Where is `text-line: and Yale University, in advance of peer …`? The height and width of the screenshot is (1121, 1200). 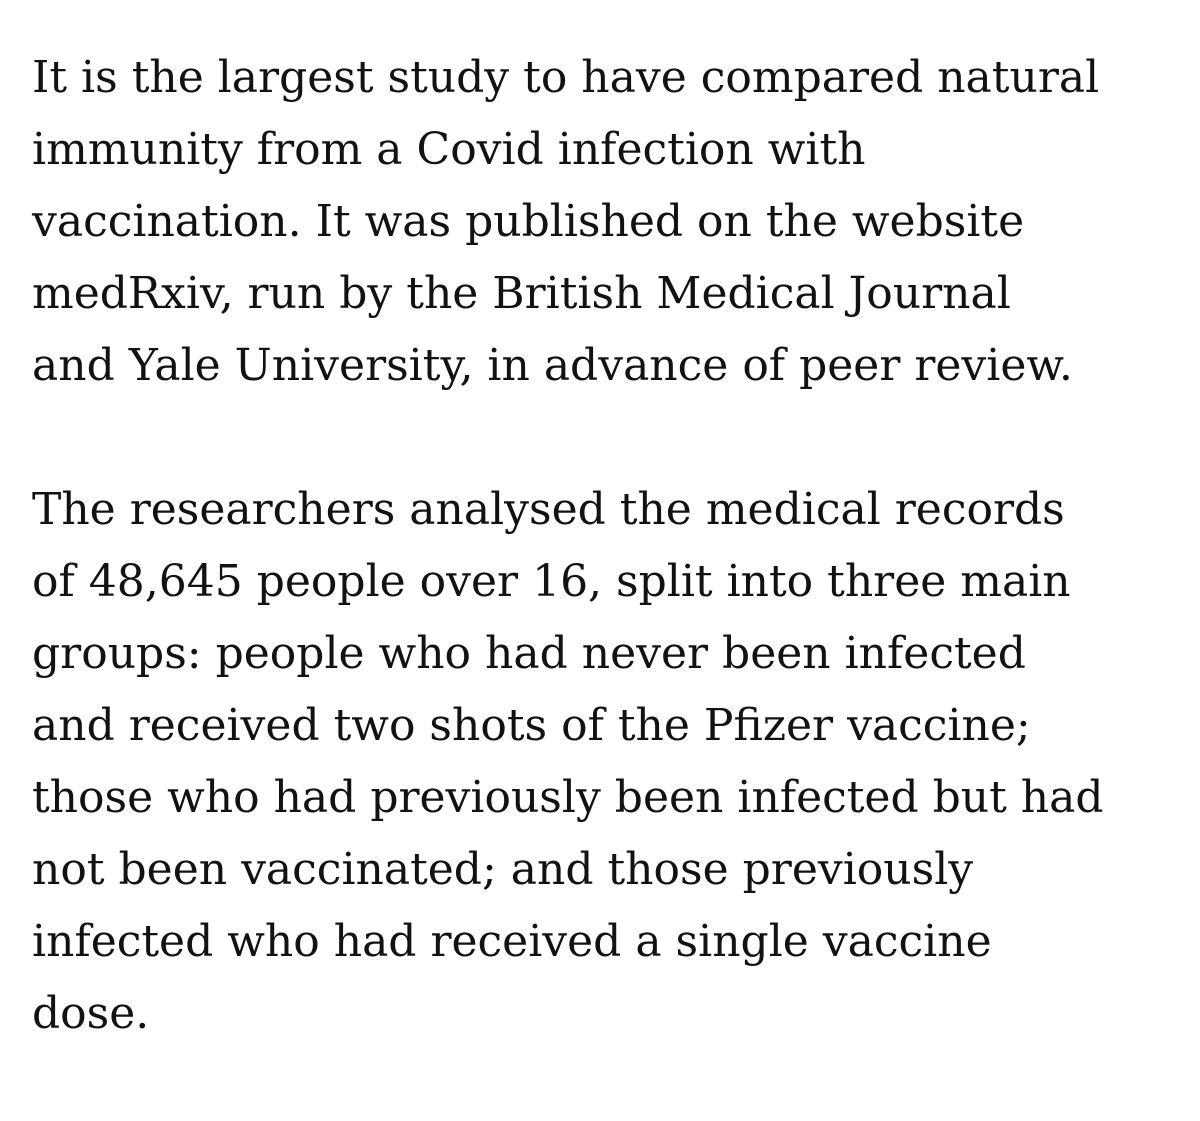 text-line: and Yale University, in advance of peer … is located at coordinates (552, 365).